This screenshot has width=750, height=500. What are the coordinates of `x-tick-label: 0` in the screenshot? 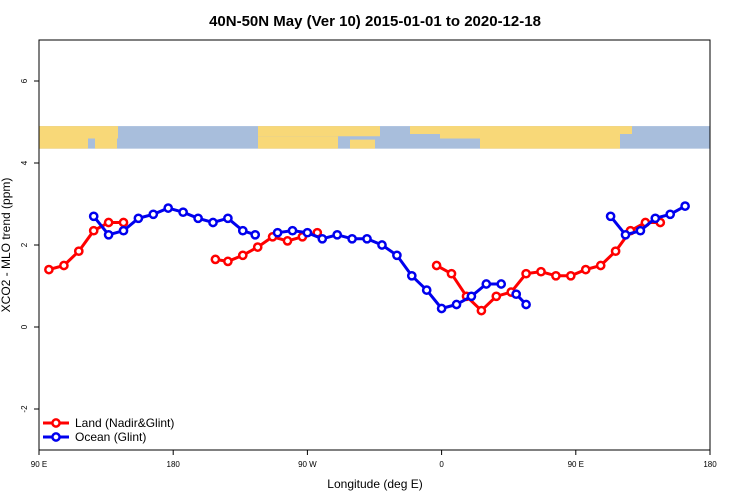 It's located at (441, 464).